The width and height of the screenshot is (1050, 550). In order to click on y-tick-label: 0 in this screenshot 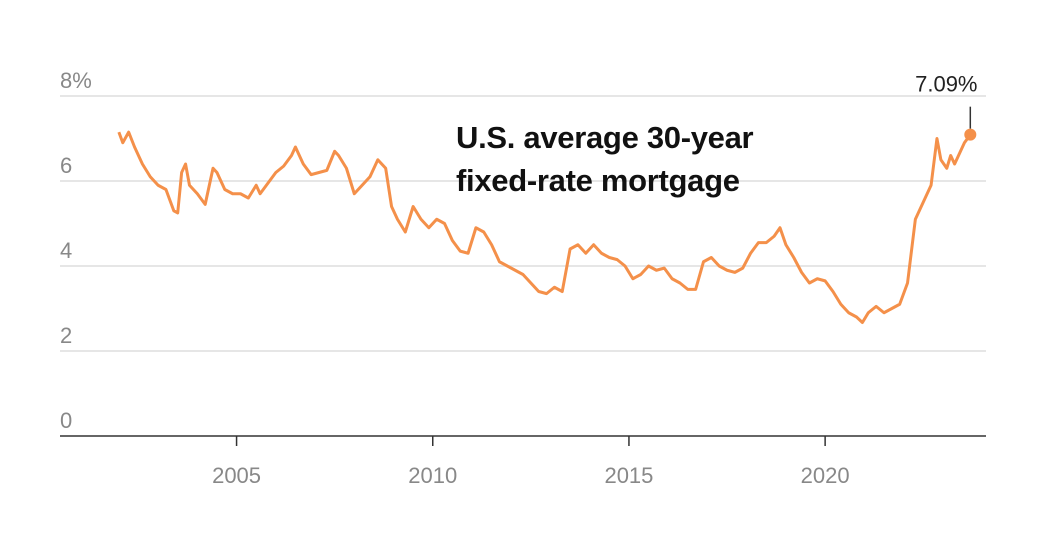, I will do `click(66, 420)`.